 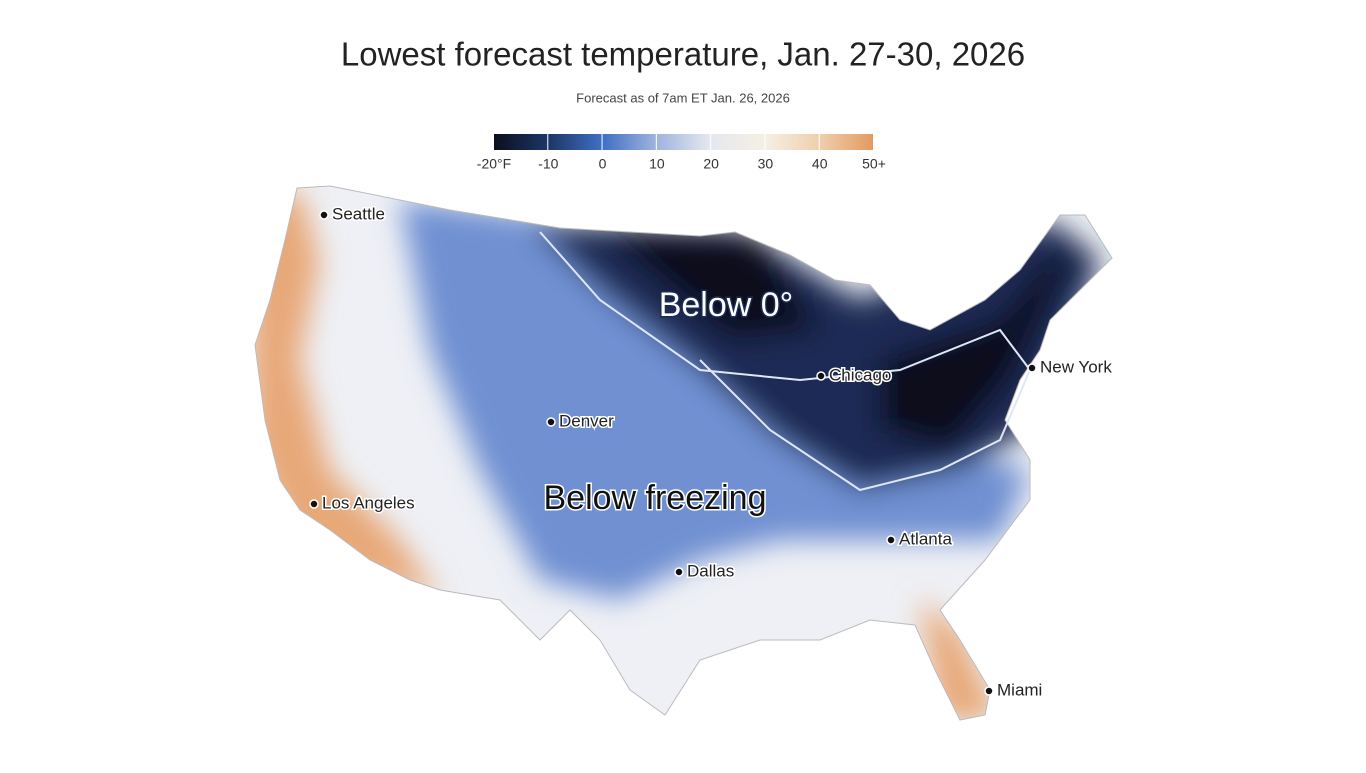 I want to click on legend-label: 10, so click(x=657, y=164).